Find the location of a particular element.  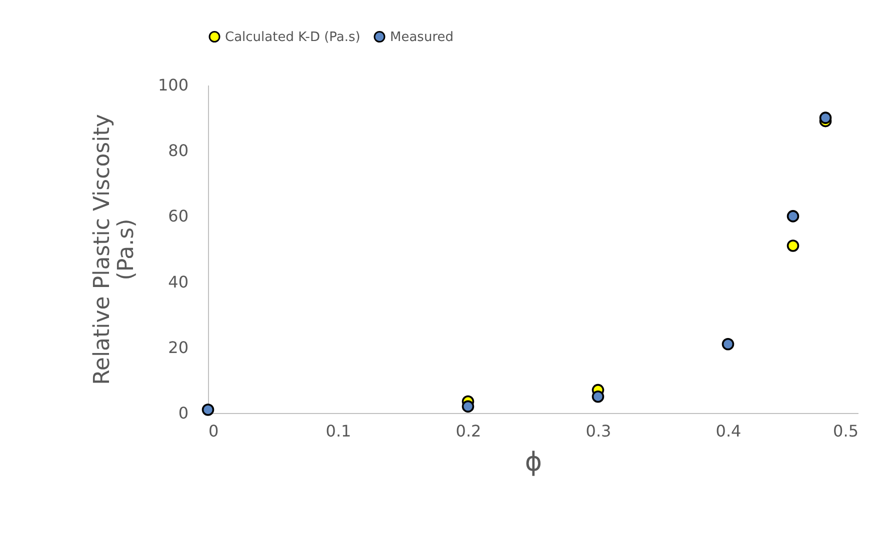

y-tick-label: 100 is located at coordinates (173, 85).